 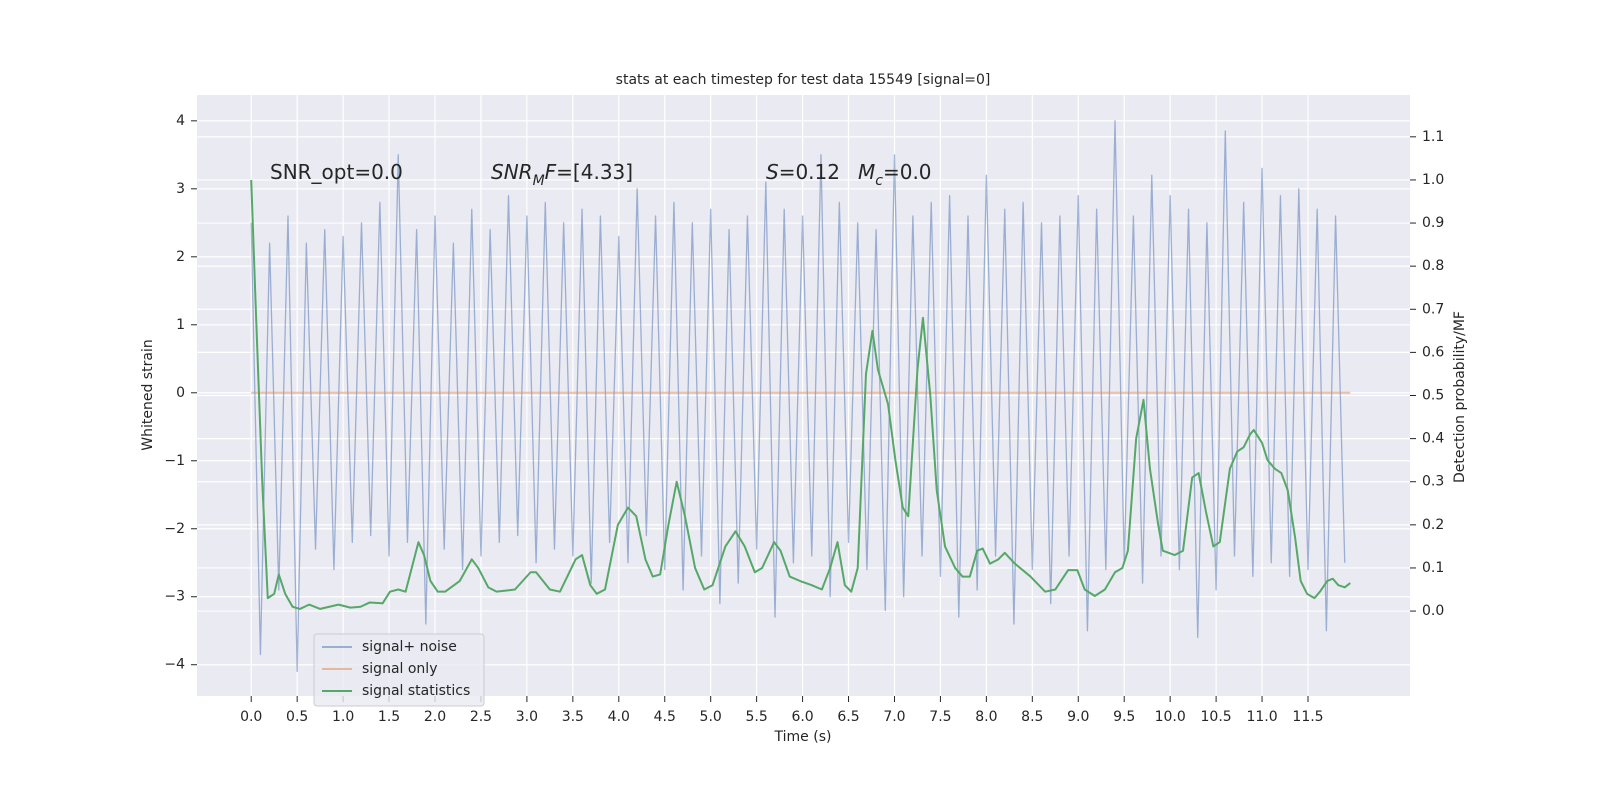 I want to click on annotation-part: SNR, so click(x=512, y=172).